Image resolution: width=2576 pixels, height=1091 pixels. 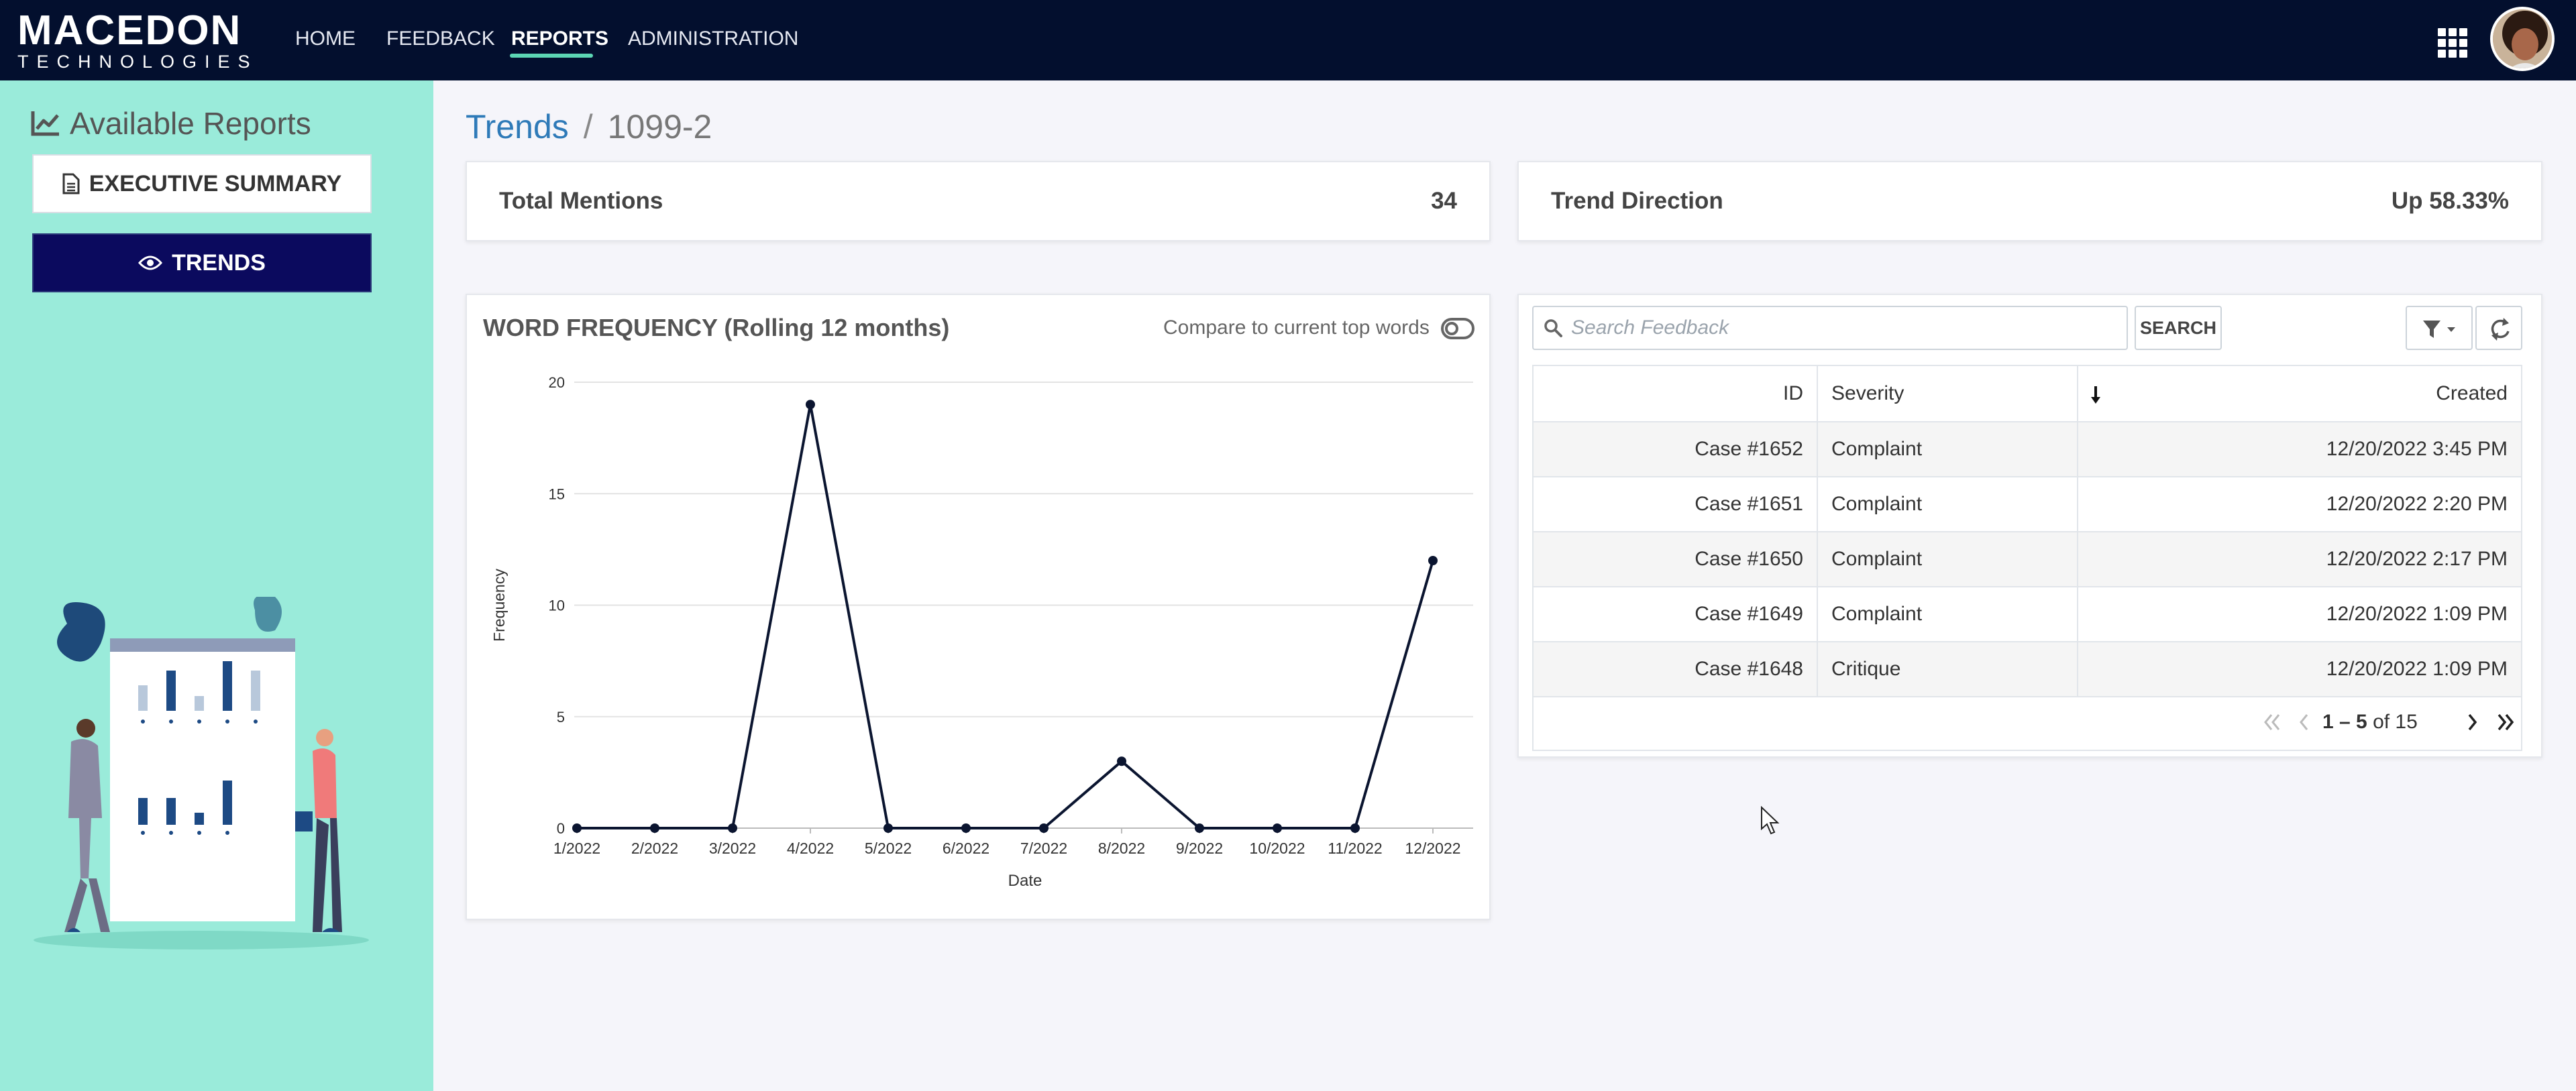 I want to click on trends-button: TRENDS, so click(x=202, y=262).